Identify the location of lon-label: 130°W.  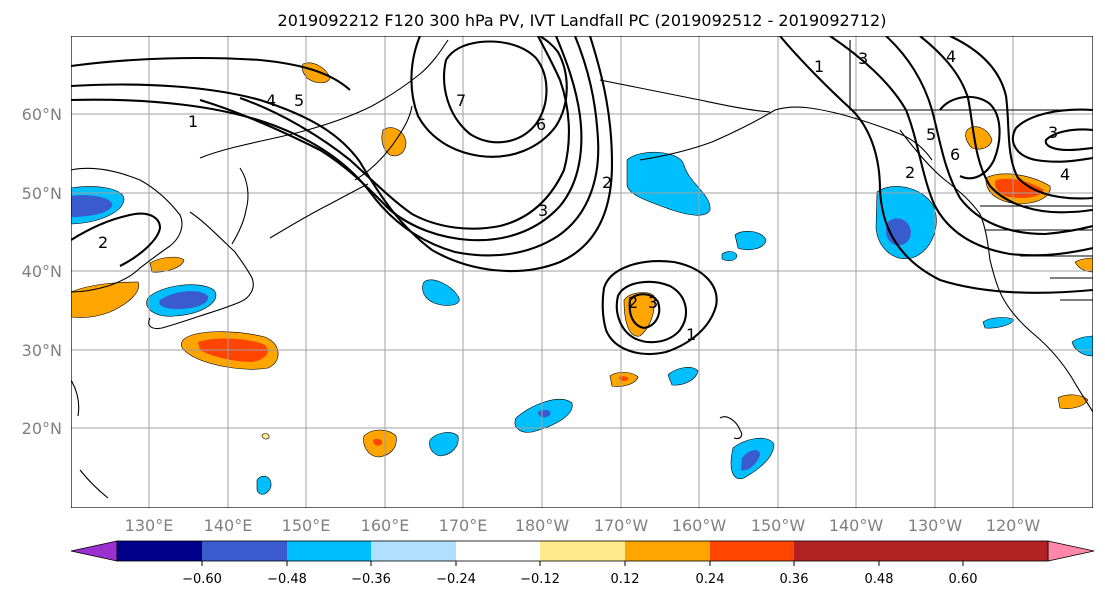
(935, 525).